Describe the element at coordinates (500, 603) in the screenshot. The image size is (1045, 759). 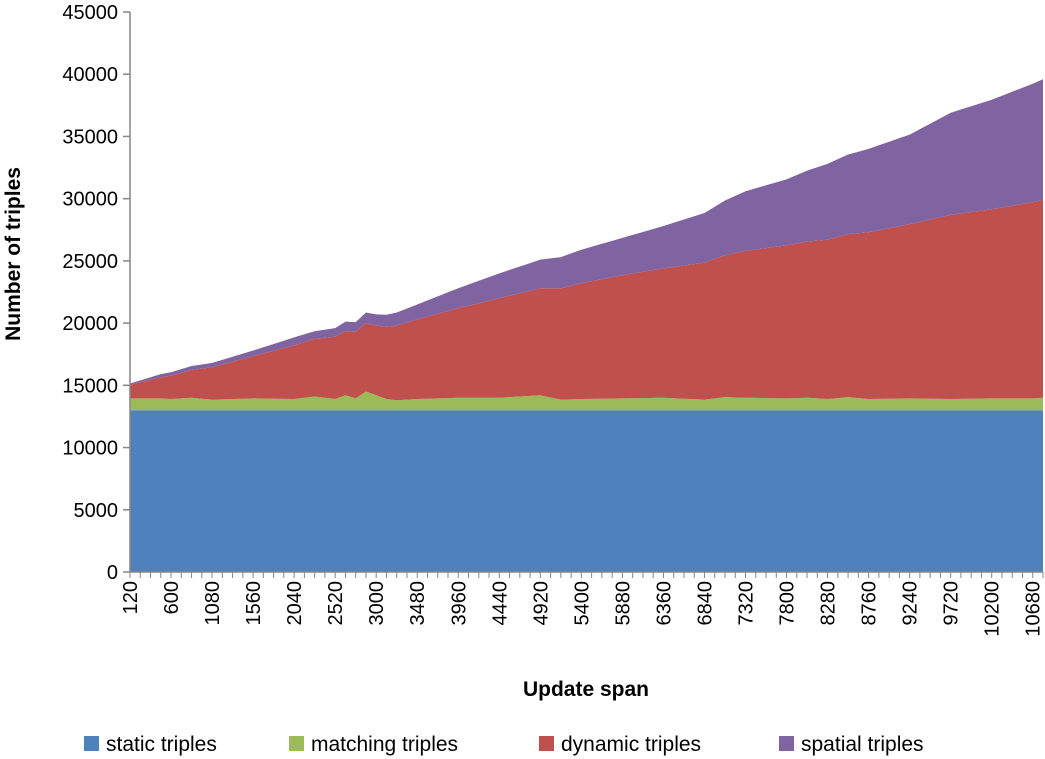
I see `x-tick-label: 4440` at that location.